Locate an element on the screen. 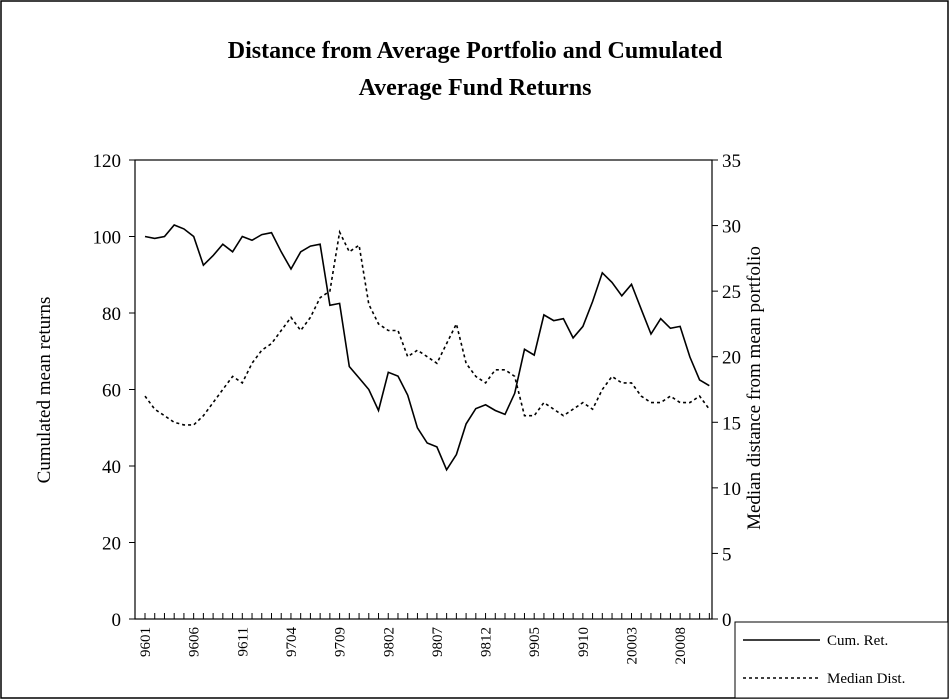 The image size is (950, 700). x-tick-label: 9606 is located at coordinates (195, 642).